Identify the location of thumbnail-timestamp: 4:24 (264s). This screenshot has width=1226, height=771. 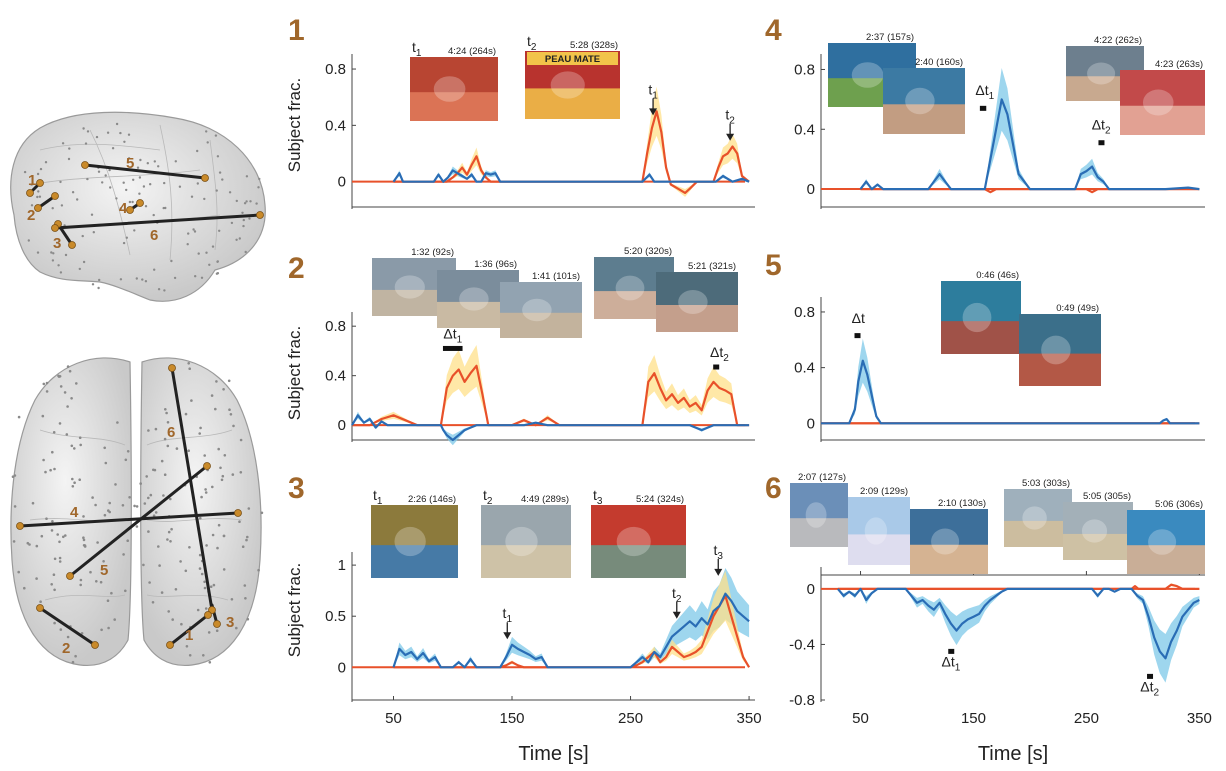
(472, 51).